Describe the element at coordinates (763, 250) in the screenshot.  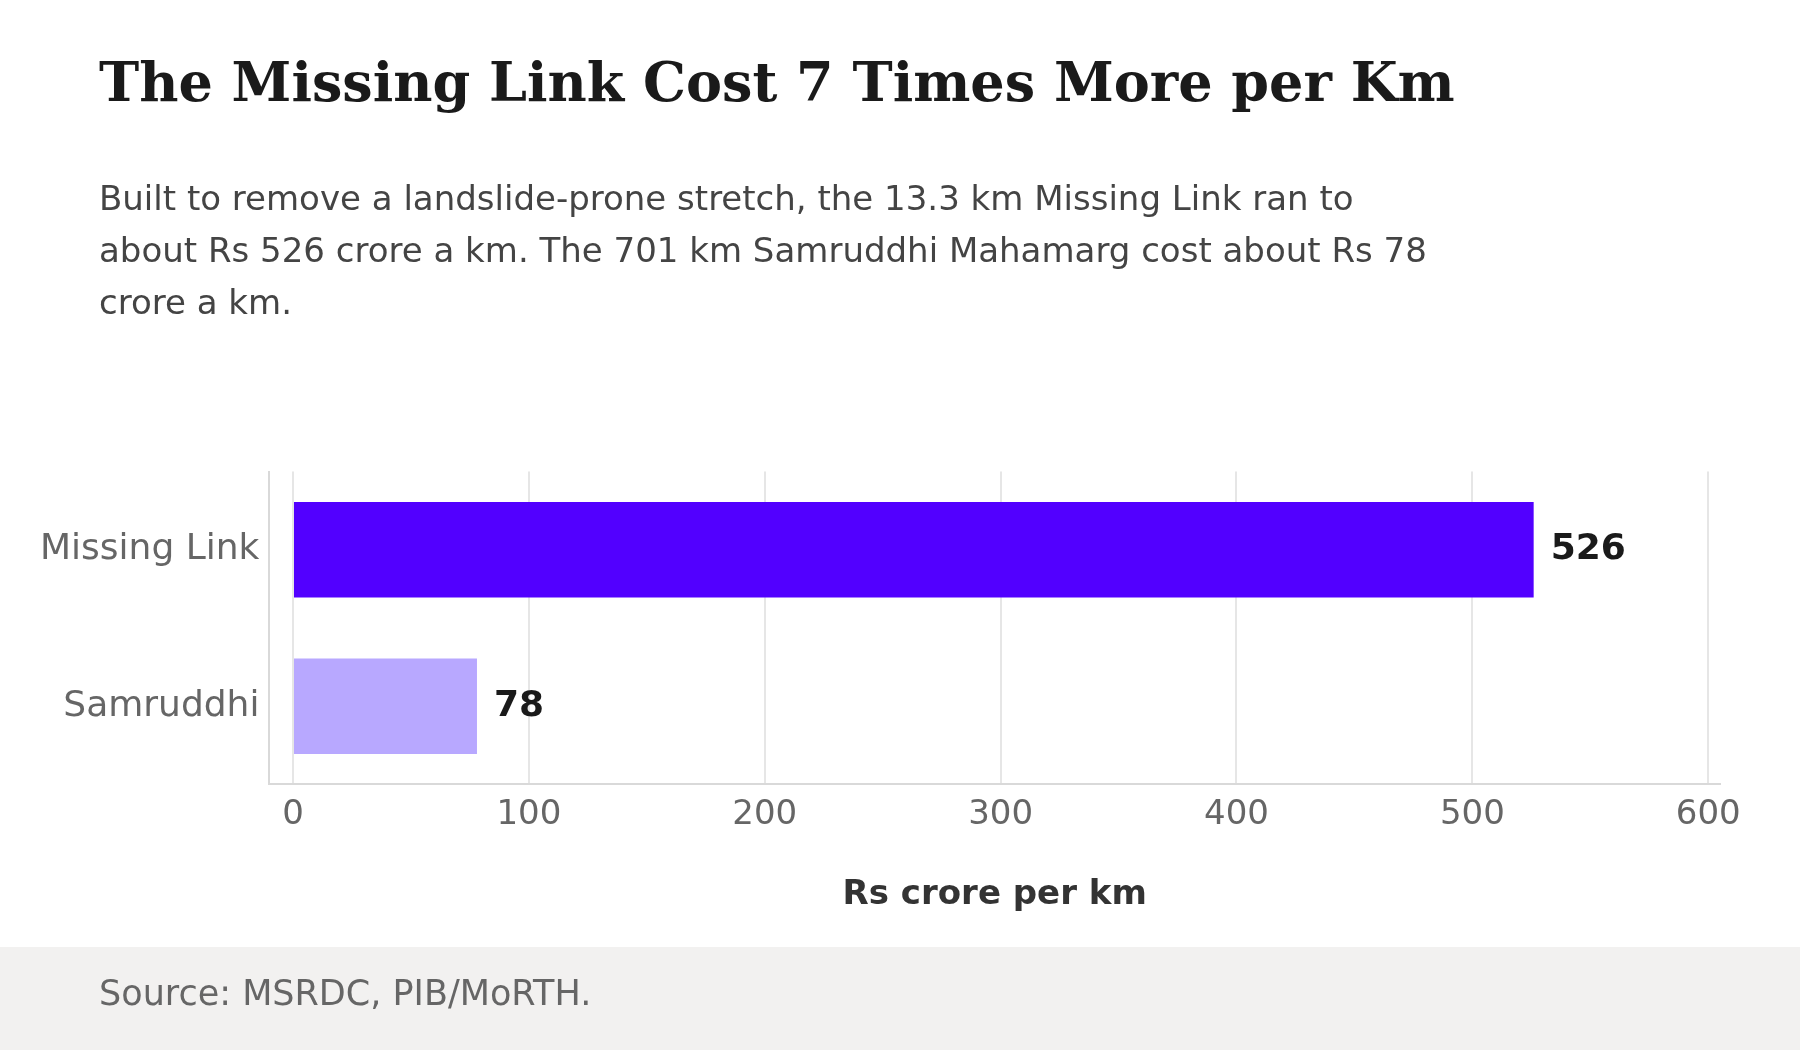
I see `chart-subtitle: Built to remove a landslide-prone stretch, the 13.3 km Missing Link ran to about Rs 526 crore a km. The 701 km Samruddhi Mahamarg cost about Rs 78 crore a km.` at that location.